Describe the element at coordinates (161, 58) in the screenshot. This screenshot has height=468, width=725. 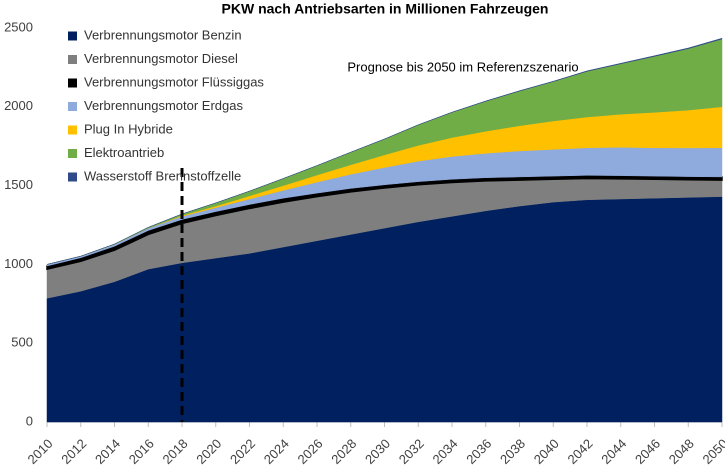
I see `legend-label: Verbrennungsmotor Diesel` at that location.